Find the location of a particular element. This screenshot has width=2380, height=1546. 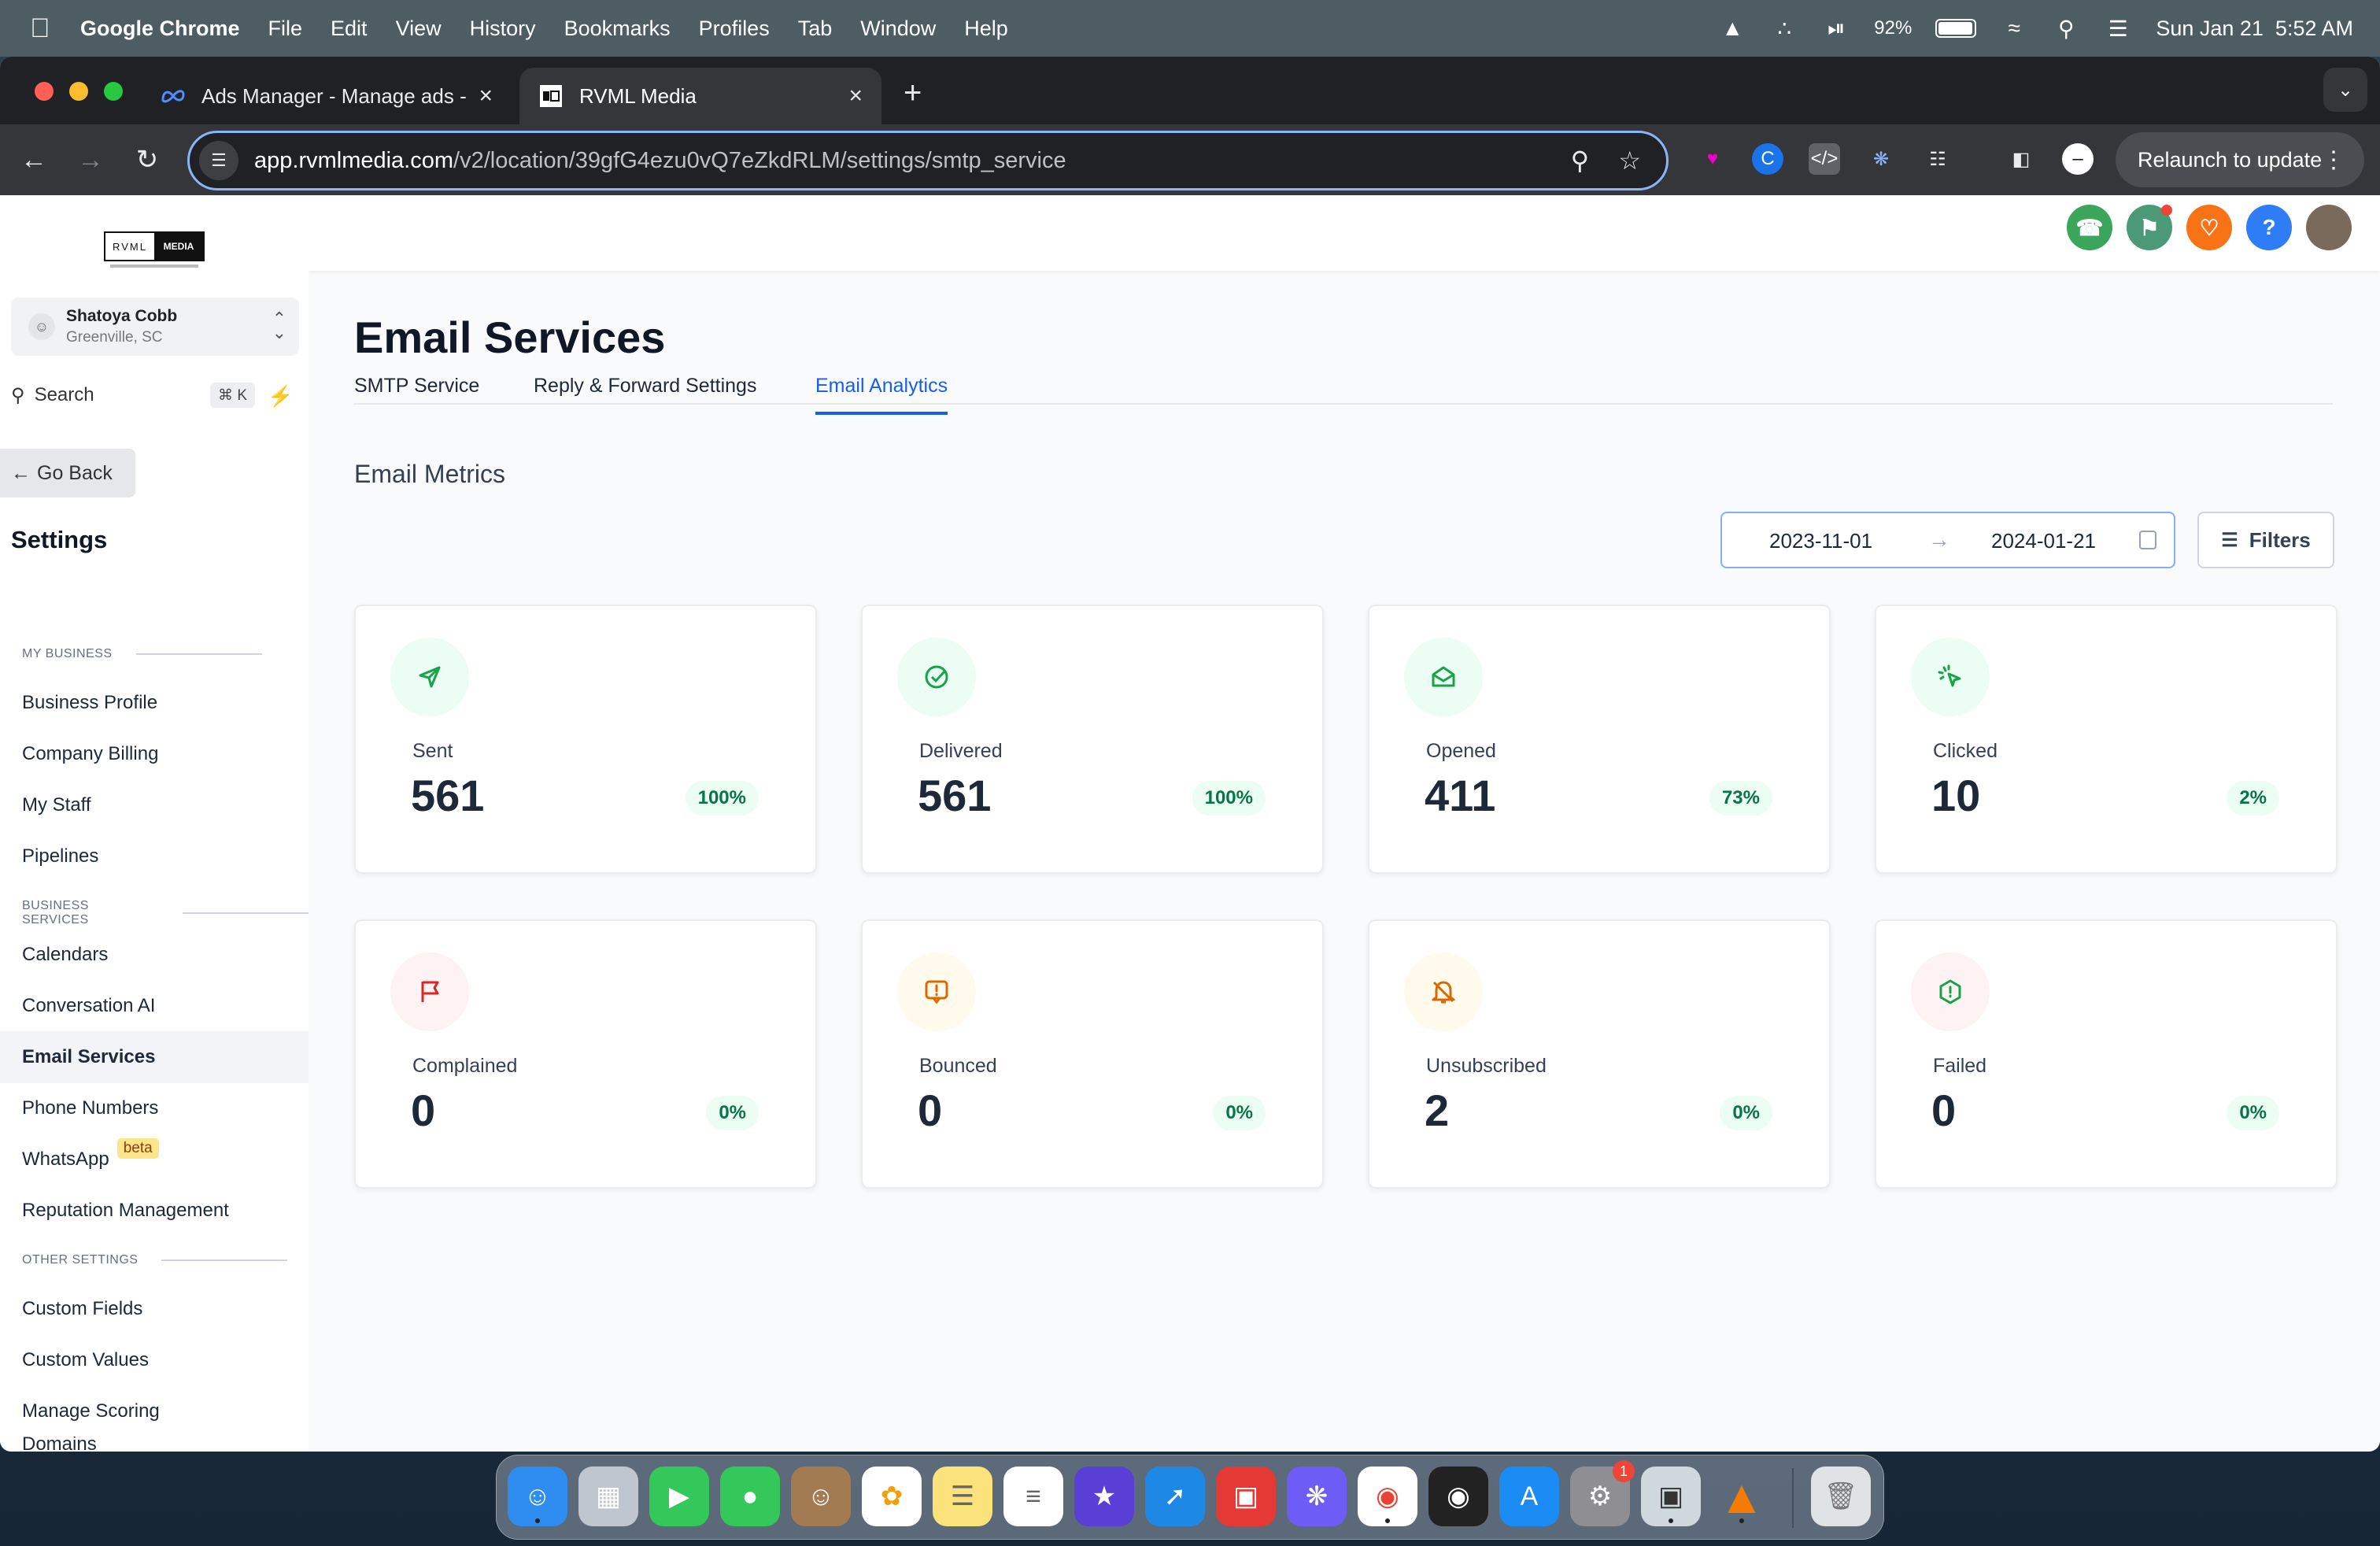

messages-icon: ● is located at coordinates (750, 1496).